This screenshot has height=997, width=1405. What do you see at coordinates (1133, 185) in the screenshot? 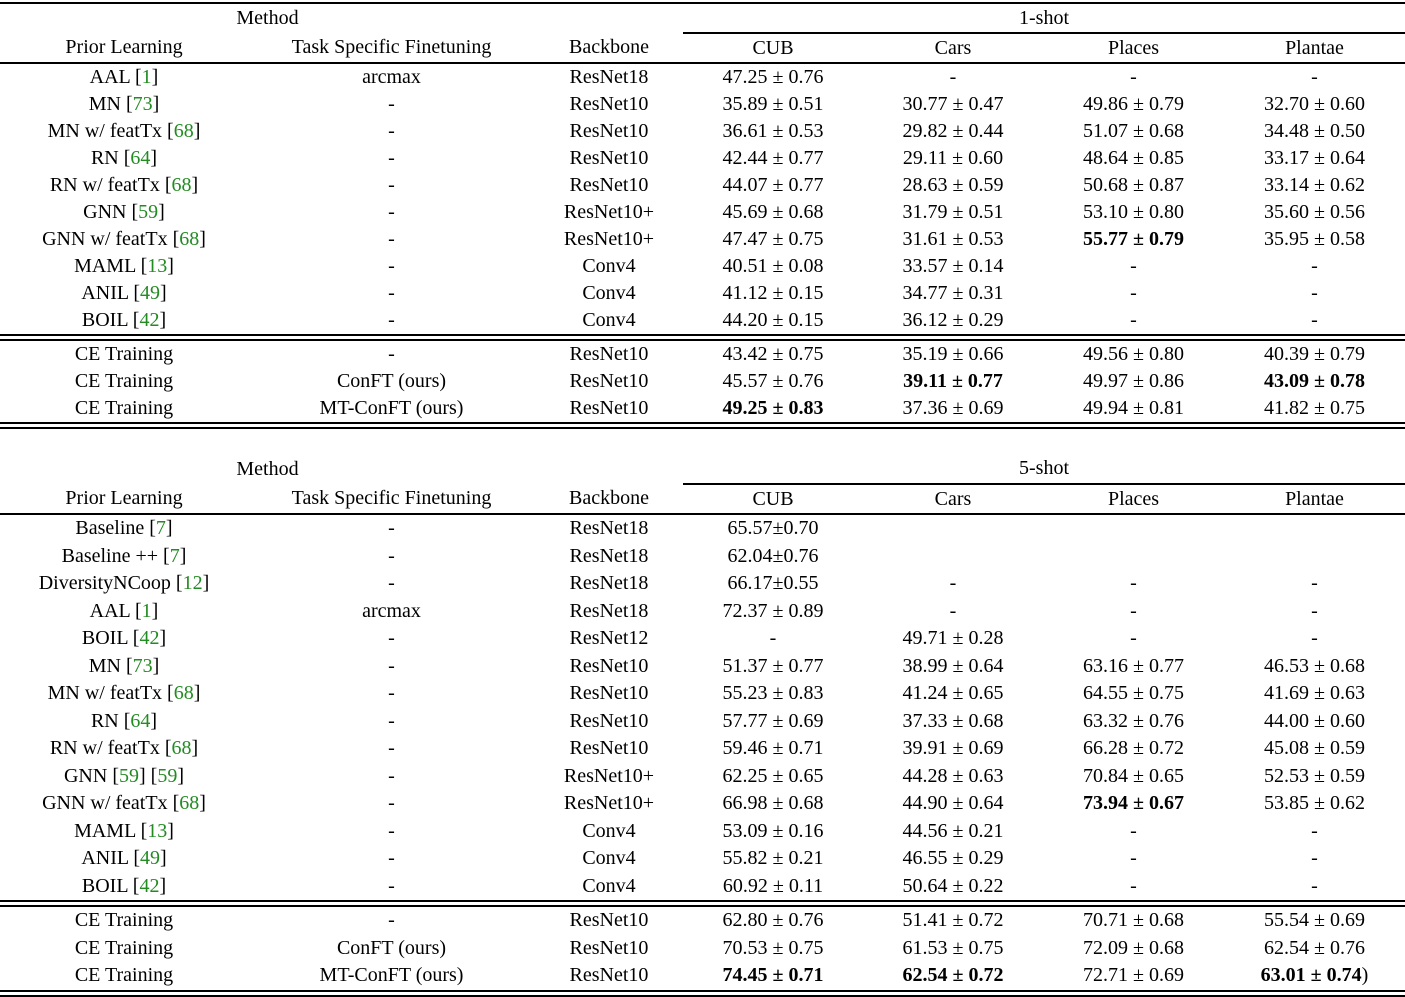
I see `value-cell: 50.68 ± 0.87` at bounding box center [1133, 185].